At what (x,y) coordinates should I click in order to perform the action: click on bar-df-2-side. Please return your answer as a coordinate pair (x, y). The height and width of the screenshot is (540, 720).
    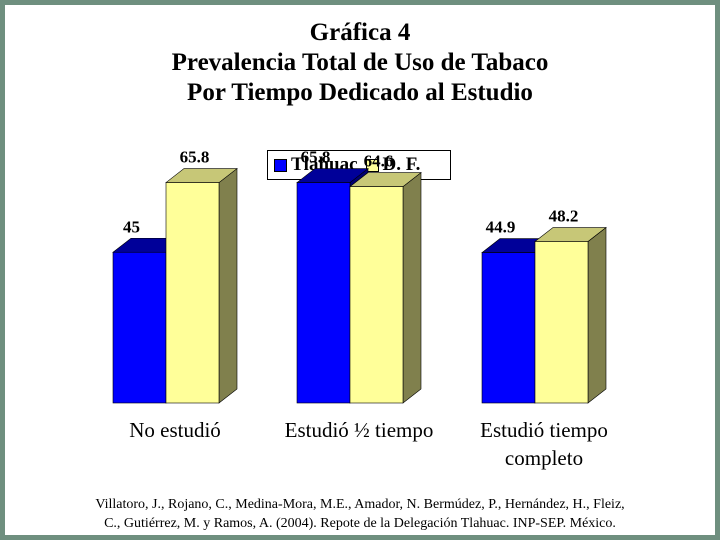
    Looking at the image, I should click on (597, 315).